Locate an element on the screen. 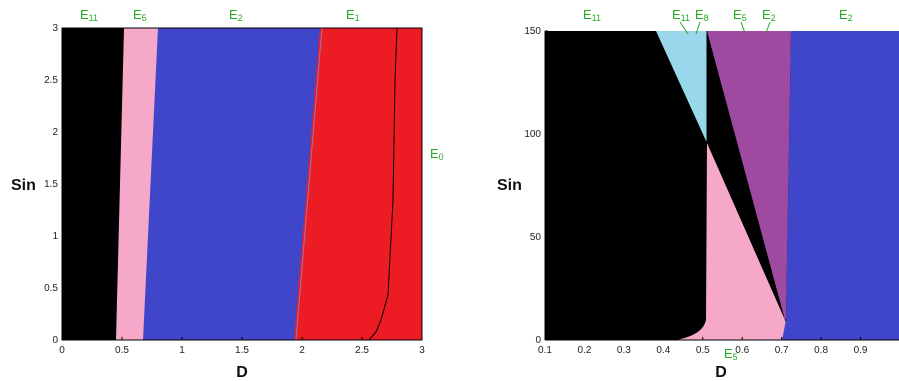 This screenshot has width=899, height=381. left-y-tick-label: 0.5 is located at coordinates (51, 288).